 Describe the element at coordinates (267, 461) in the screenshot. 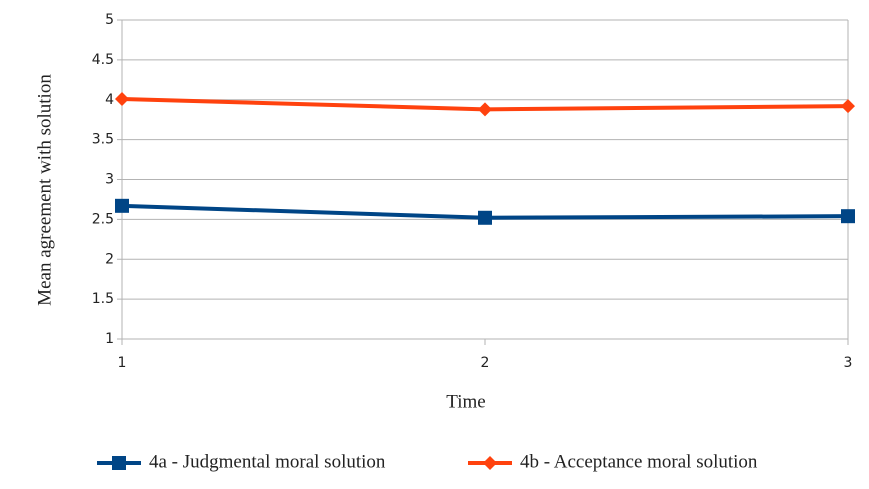

I see `legend-label: 4a - Judgmental moral solution` at that location.